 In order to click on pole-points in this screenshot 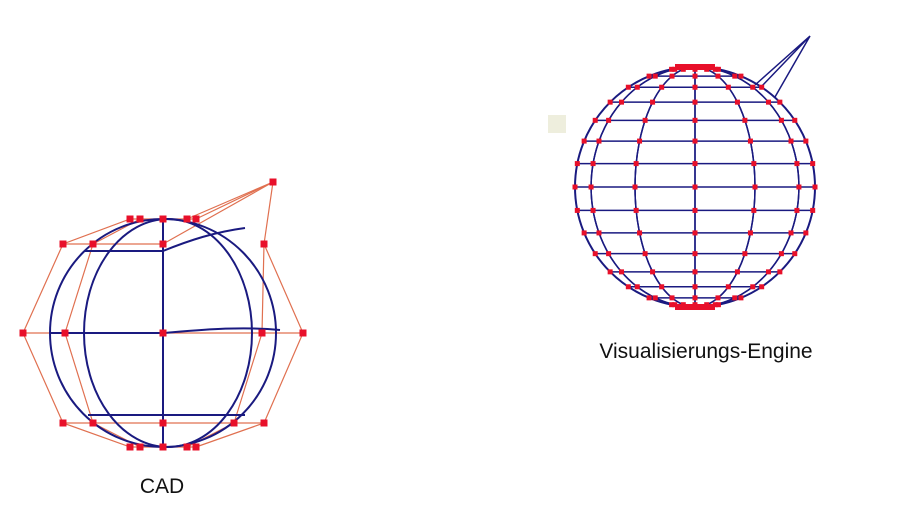, I will do `click(695, 307)`.